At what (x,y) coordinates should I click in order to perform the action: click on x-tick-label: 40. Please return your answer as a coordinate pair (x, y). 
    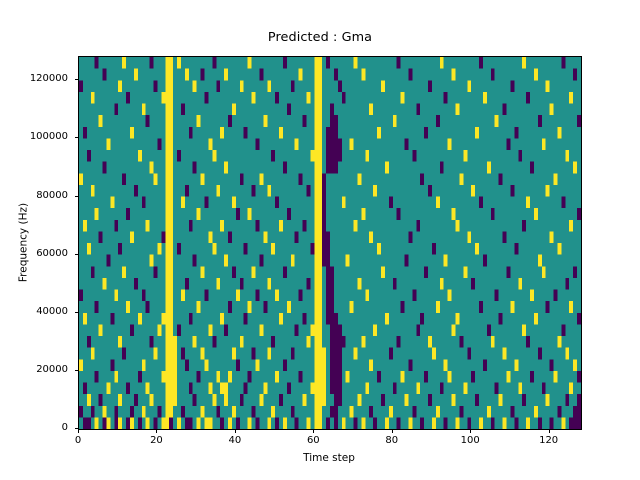
    Looking at the image, I should click on (235, 440).